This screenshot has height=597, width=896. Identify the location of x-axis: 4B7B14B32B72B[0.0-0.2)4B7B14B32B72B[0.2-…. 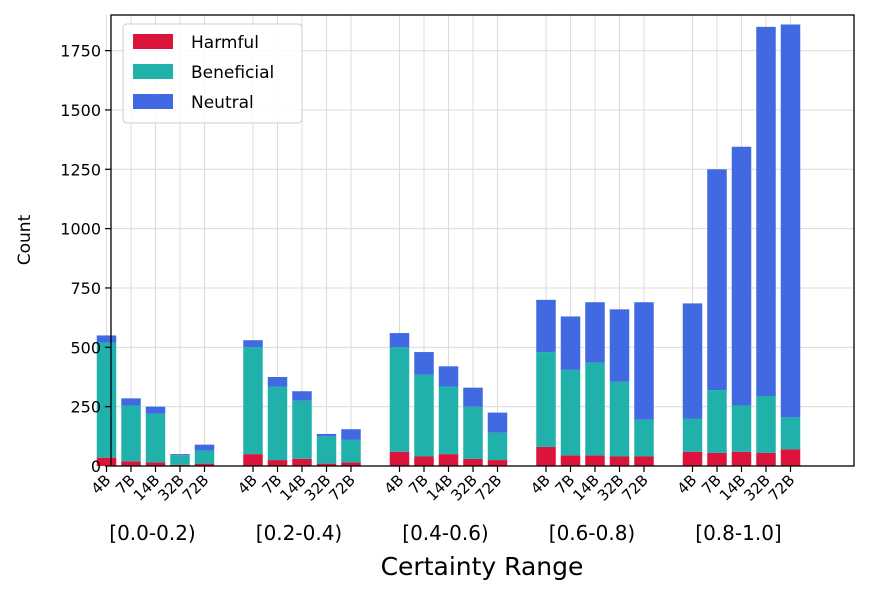
(443, 505).